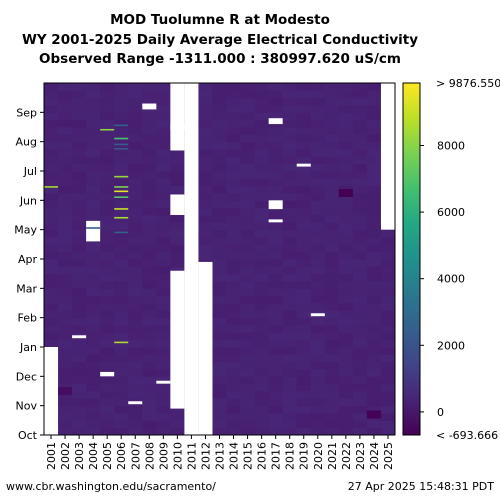 The height and width of the screenshot is (500, 500). What do you see at coordinates (421, 486) in the screenshot?
I see `footer-timestamp: 27 Apr 2025 15:48:31 PDT` at bounding box center [421, 486].